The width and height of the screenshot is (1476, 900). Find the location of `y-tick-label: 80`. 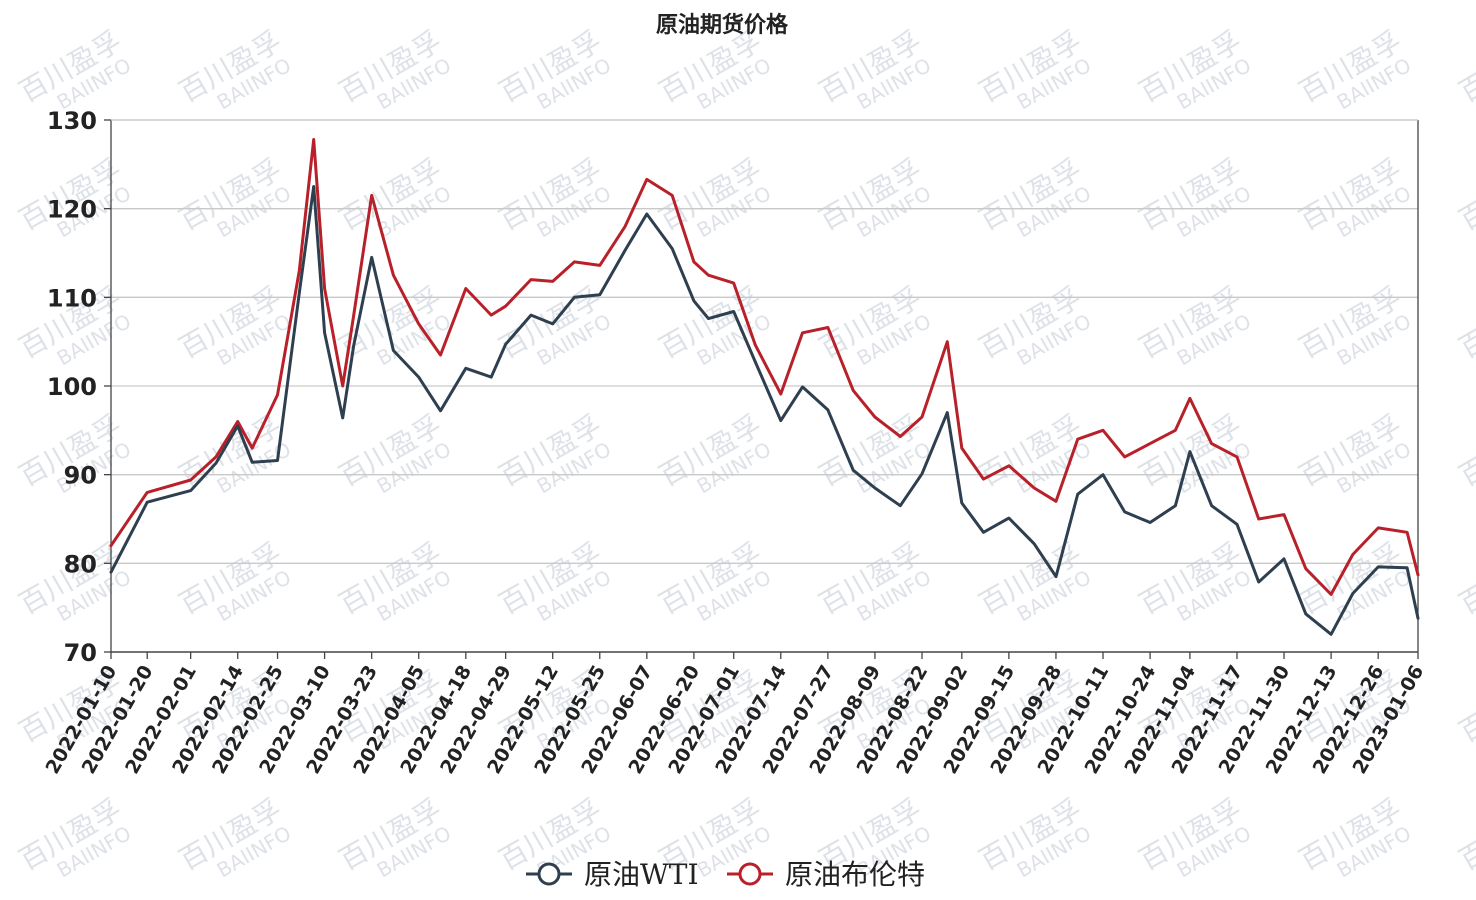

y-tick-label: 80 is located at coordinates (80, 564).